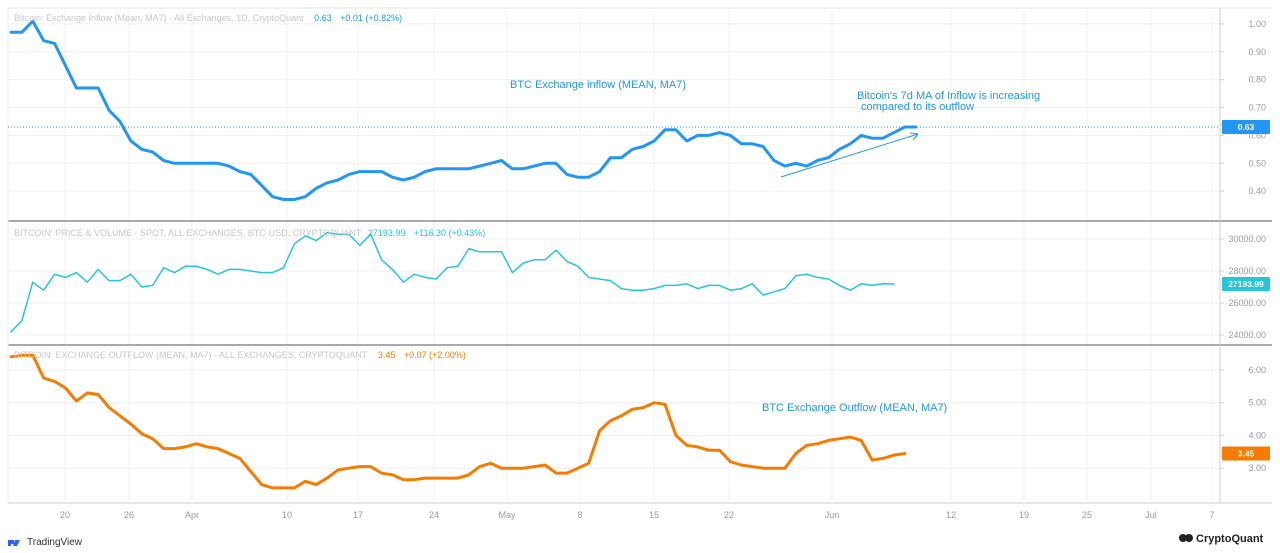  Describe the element at coordinates (1257, 52) in the screenshot. I see `y-tick-label: 0.90` at that location.